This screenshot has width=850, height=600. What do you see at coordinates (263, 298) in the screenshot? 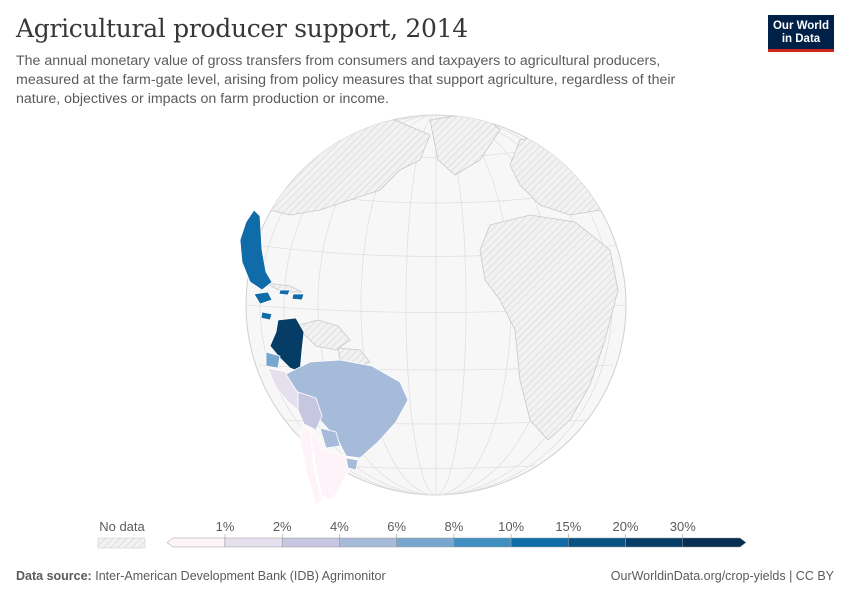
I see `country-honduras` at bounding box center [263, 298].